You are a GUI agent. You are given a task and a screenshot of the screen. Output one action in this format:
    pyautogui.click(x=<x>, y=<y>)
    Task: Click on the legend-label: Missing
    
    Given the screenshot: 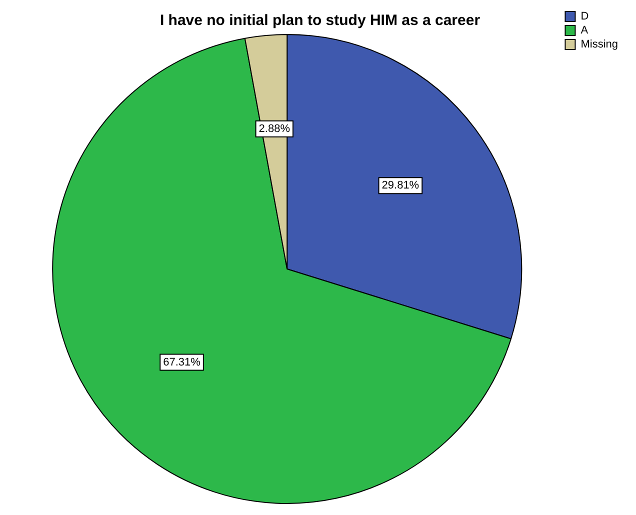 What is the action you would take?
    pyautogui.click(x=599, y=44)
    